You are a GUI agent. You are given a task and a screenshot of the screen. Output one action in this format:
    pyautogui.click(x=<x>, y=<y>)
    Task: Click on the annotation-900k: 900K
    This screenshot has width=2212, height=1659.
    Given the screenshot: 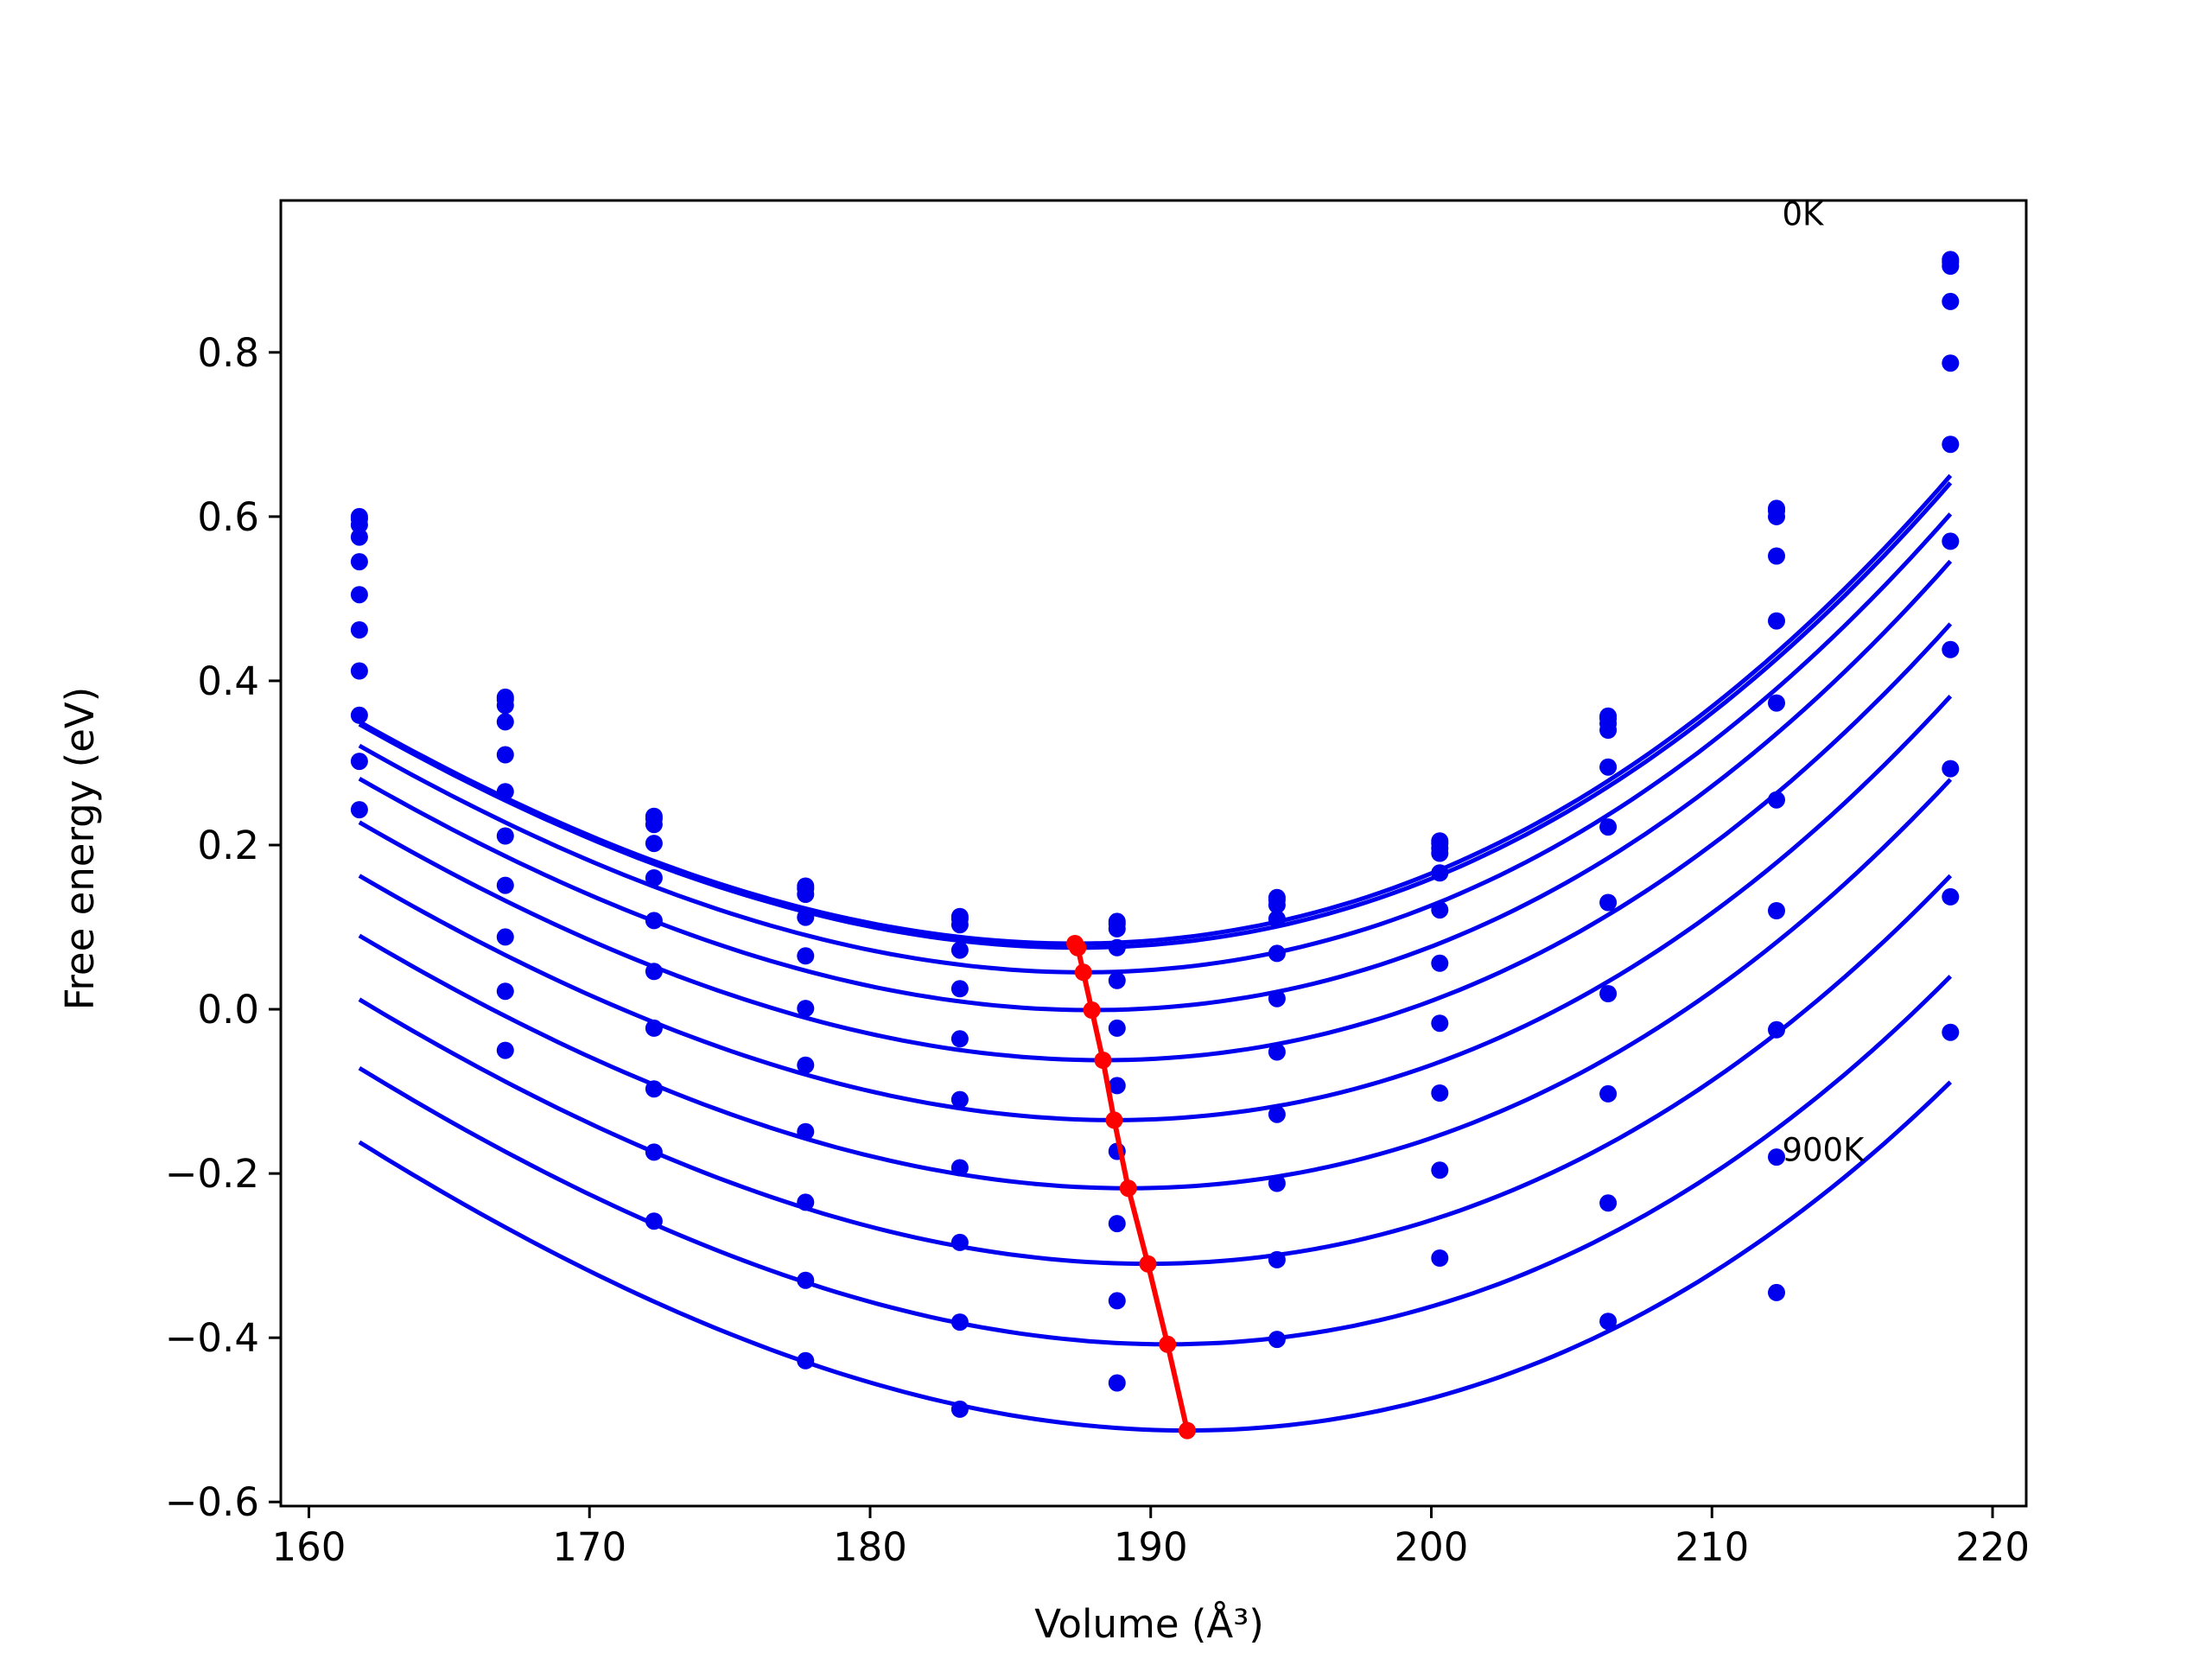 What is the action you would take?
    pyautogui.click(x=1824, y=1150)
    